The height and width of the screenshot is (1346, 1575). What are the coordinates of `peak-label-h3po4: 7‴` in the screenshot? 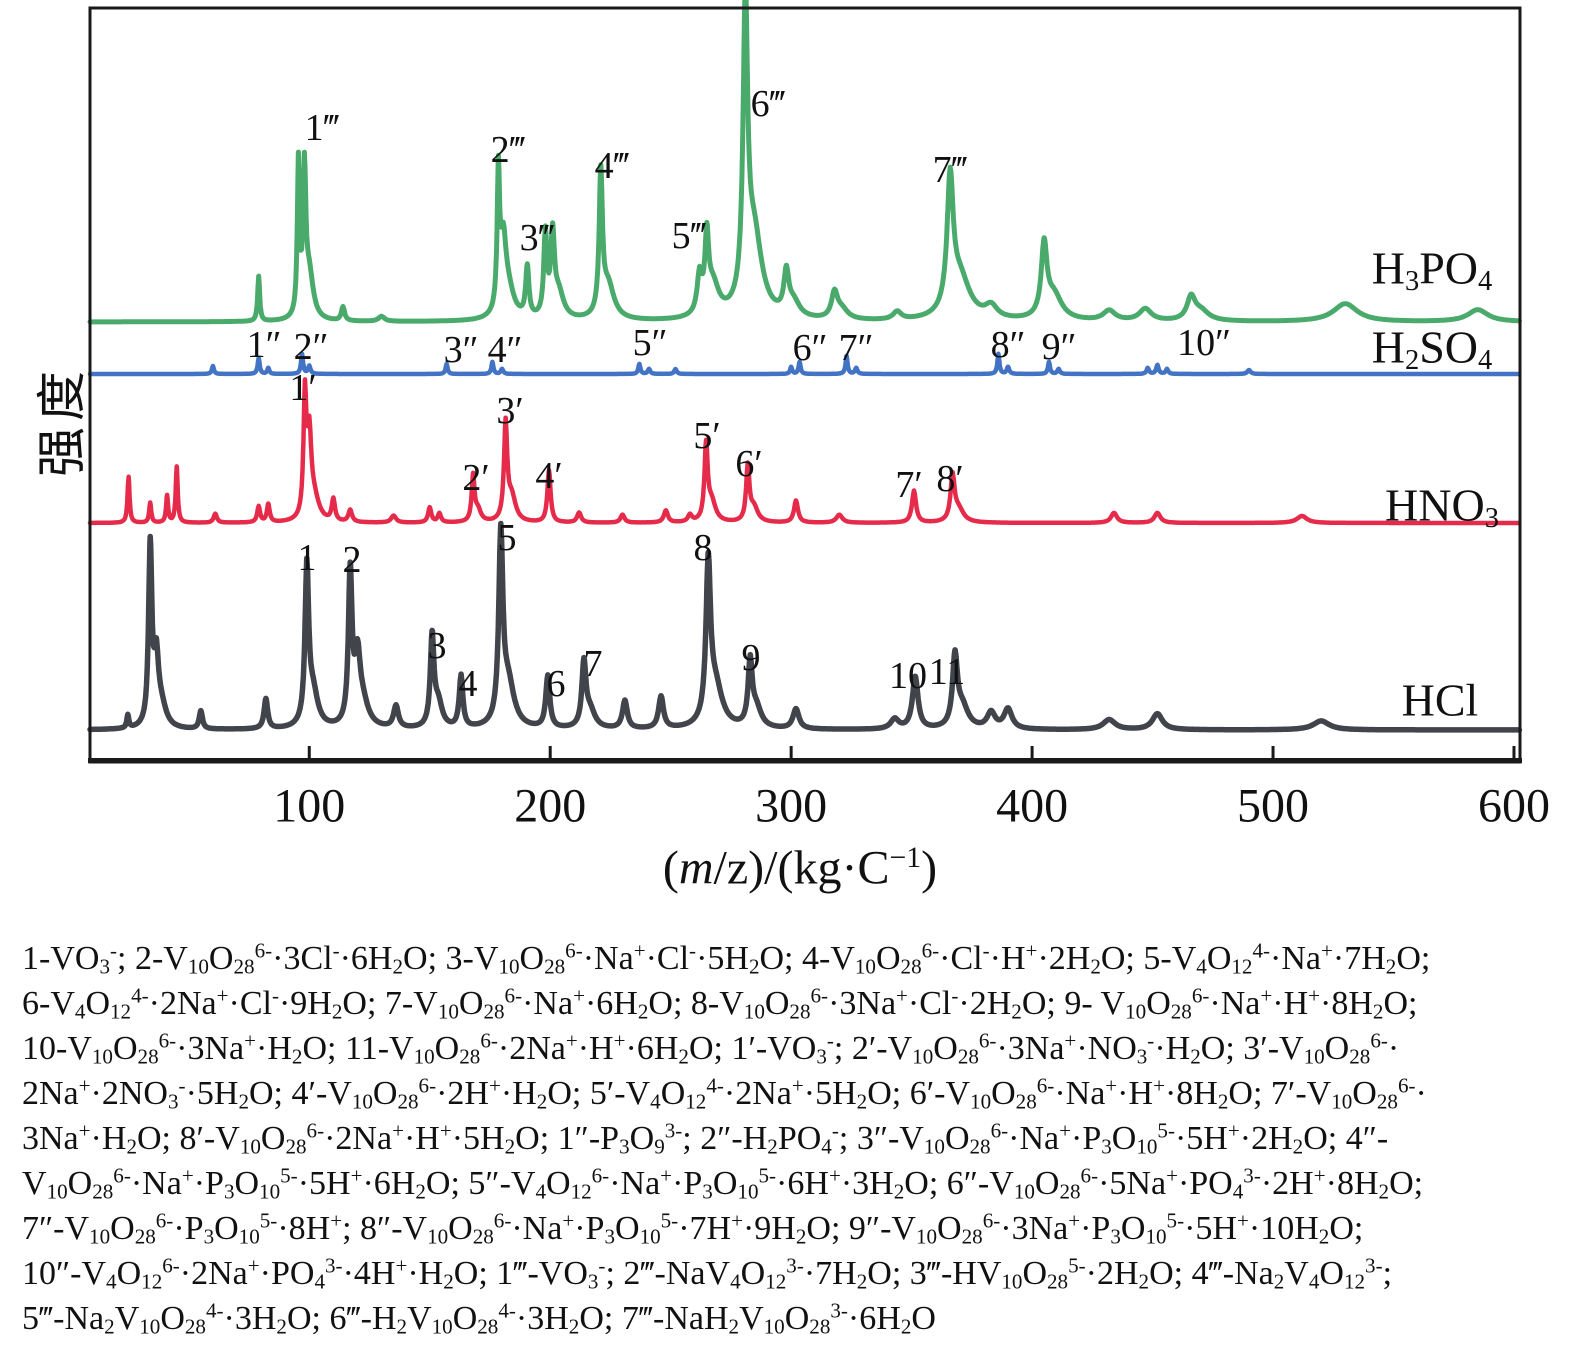 It's located at (950, 170).